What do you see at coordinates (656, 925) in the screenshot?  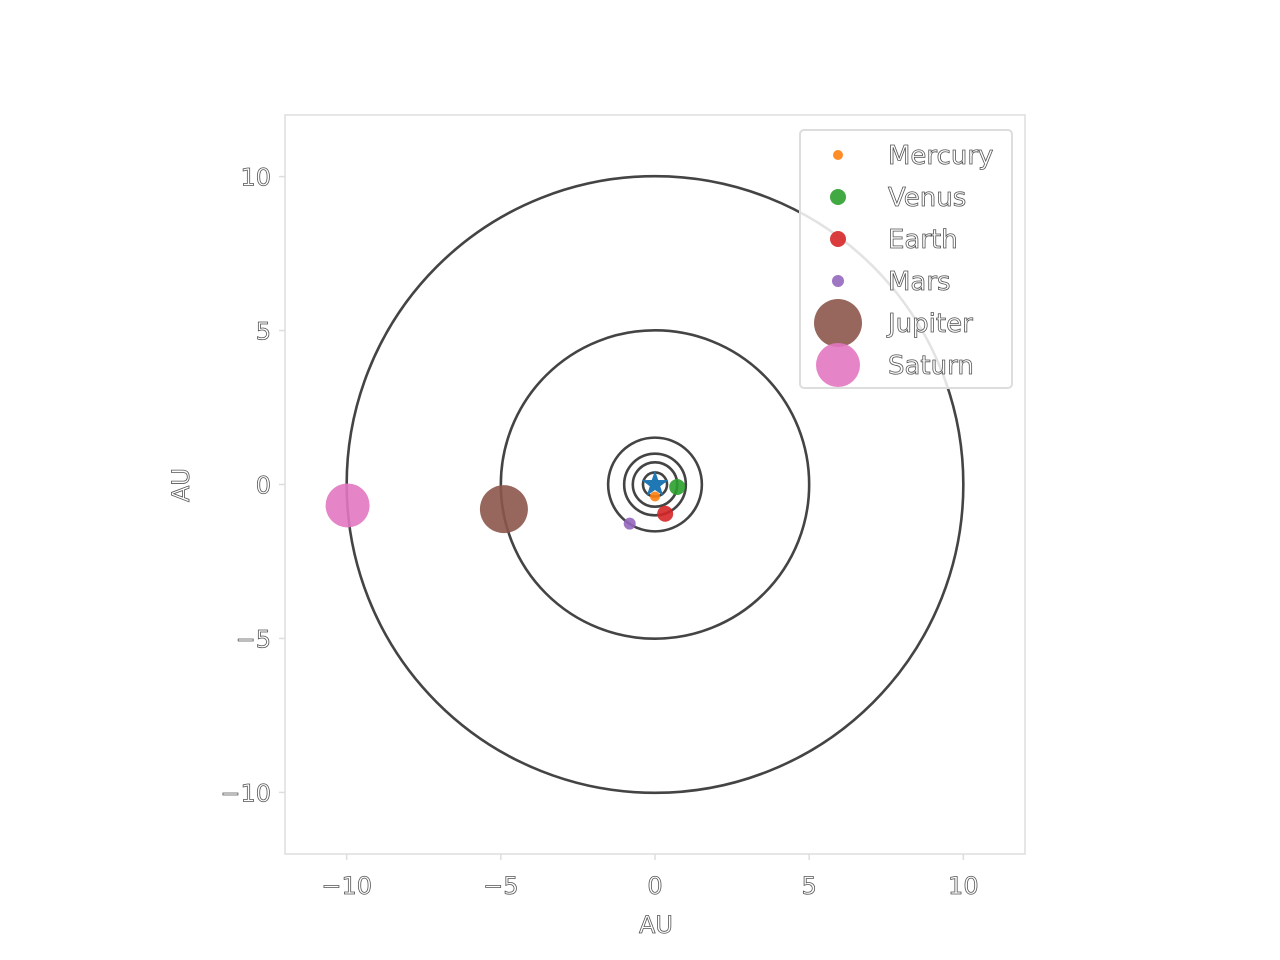 I see `x-axis-label: AU` at bounding box center [656, 925].